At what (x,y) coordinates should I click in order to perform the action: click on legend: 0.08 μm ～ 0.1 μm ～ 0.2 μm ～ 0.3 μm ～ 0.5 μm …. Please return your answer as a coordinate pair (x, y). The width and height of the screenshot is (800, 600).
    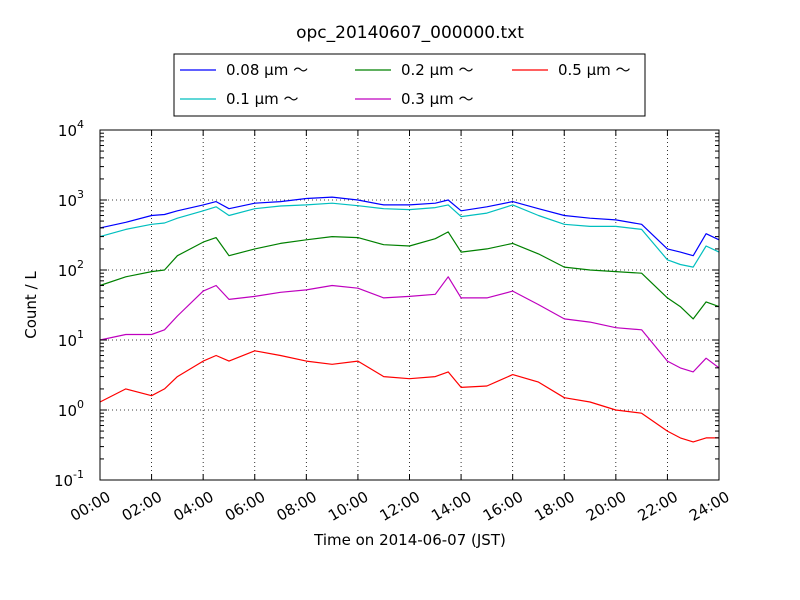
    Looking at the image, I should click on (409, 85).